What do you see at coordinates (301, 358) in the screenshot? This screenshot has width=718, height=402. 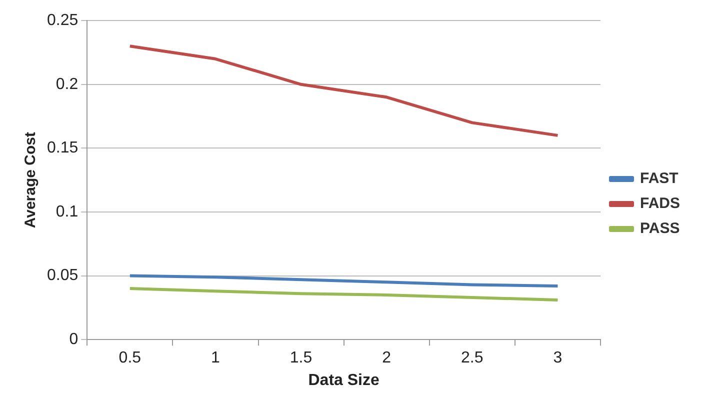 I see `x-tick-label: 1.5` at bounding box center [301, 358].